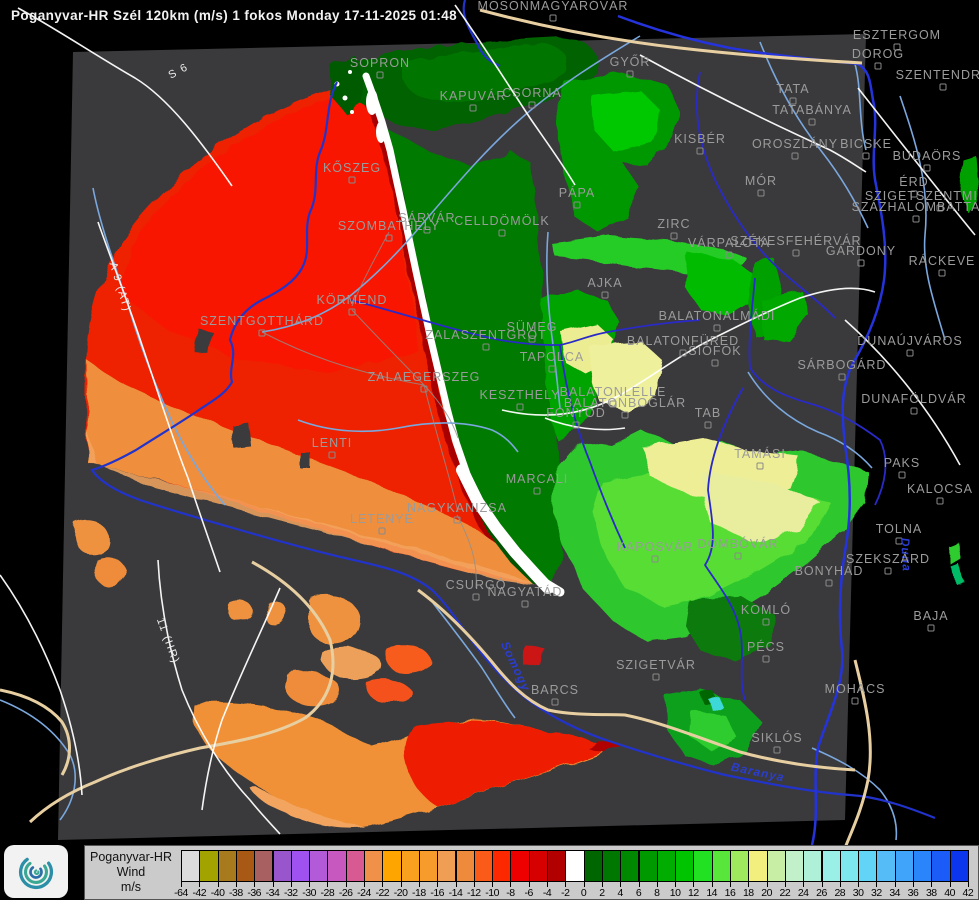 The image size is (979, 900). Describe the element at coordinates (729, 242) in the screenshot. I see `city-label-v-rpalota: VÁRPALOTA` at that location.